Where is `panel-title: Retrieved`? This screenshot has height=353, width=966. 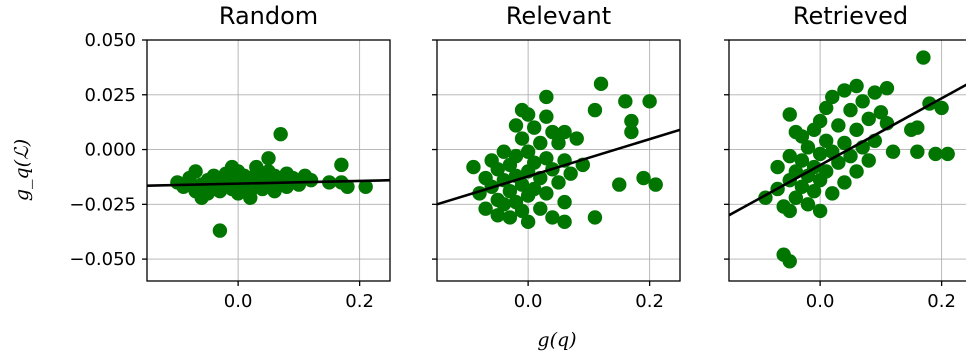
panel-title: Retrieved is located at coordinates (850, 16).